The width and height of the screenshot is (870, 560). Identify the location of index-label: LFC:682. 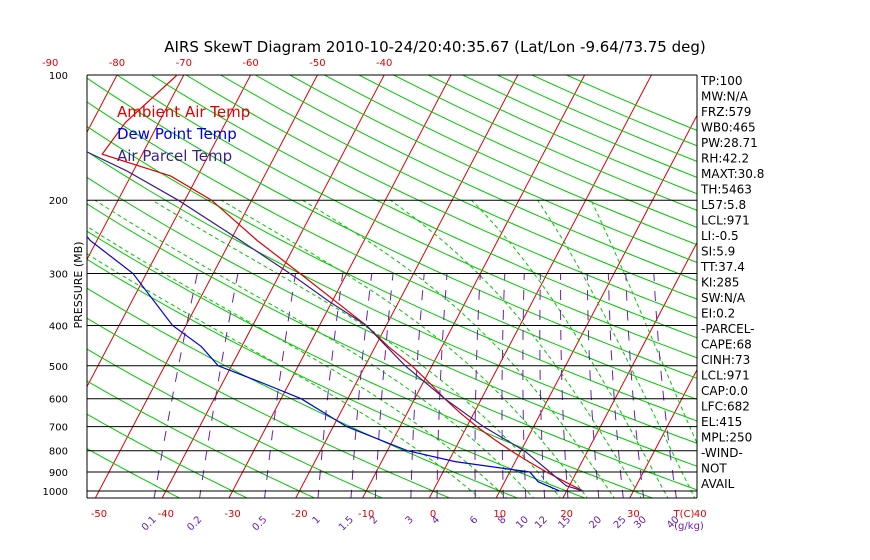
(725, 407).